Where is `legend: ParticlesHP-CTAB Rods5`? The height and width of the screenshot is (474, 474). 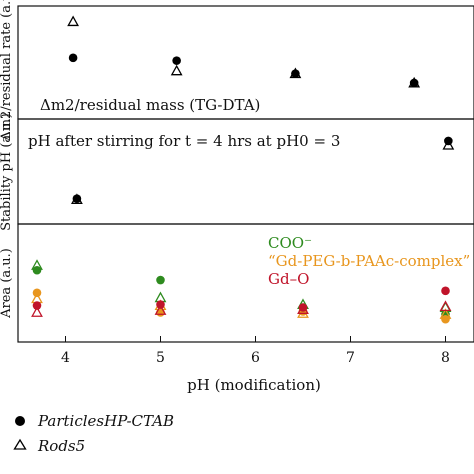
legend: ParticlesHP-CTAB Rods5 is located at coordinates (93, 433).